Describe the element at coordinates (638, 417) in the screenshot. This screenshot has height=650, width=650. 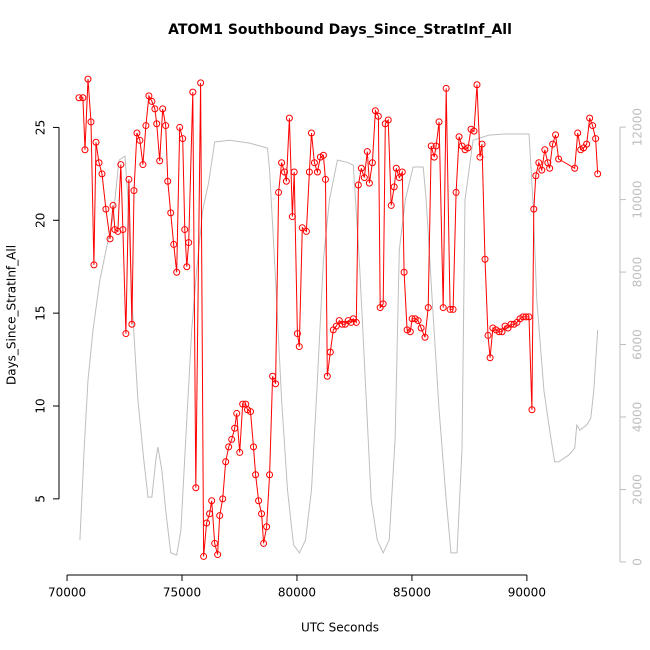
I see `y2-tick-label: 4000` at that location.